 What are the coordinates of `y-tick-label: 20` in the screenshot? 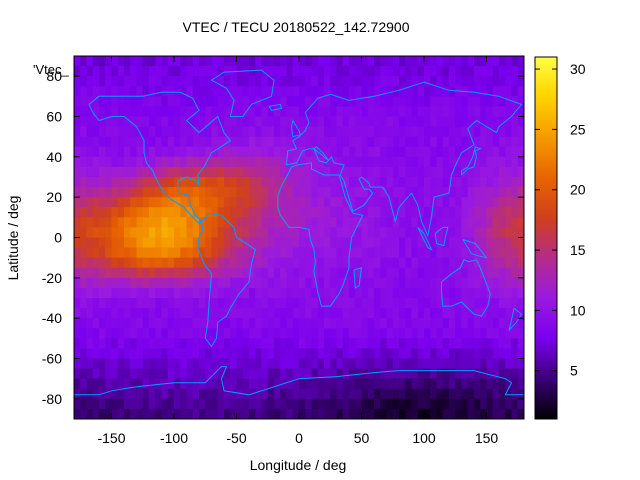 It's located at (54, 197).